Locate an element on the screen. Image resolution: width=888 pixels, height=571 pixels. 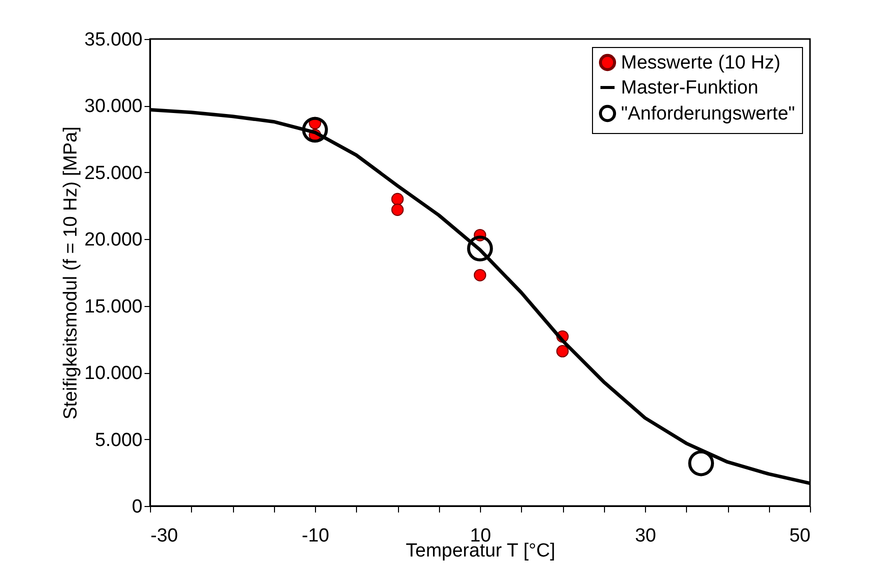
legend-label: Messwerte (10 Hz) is located at coordinates (700, 63).